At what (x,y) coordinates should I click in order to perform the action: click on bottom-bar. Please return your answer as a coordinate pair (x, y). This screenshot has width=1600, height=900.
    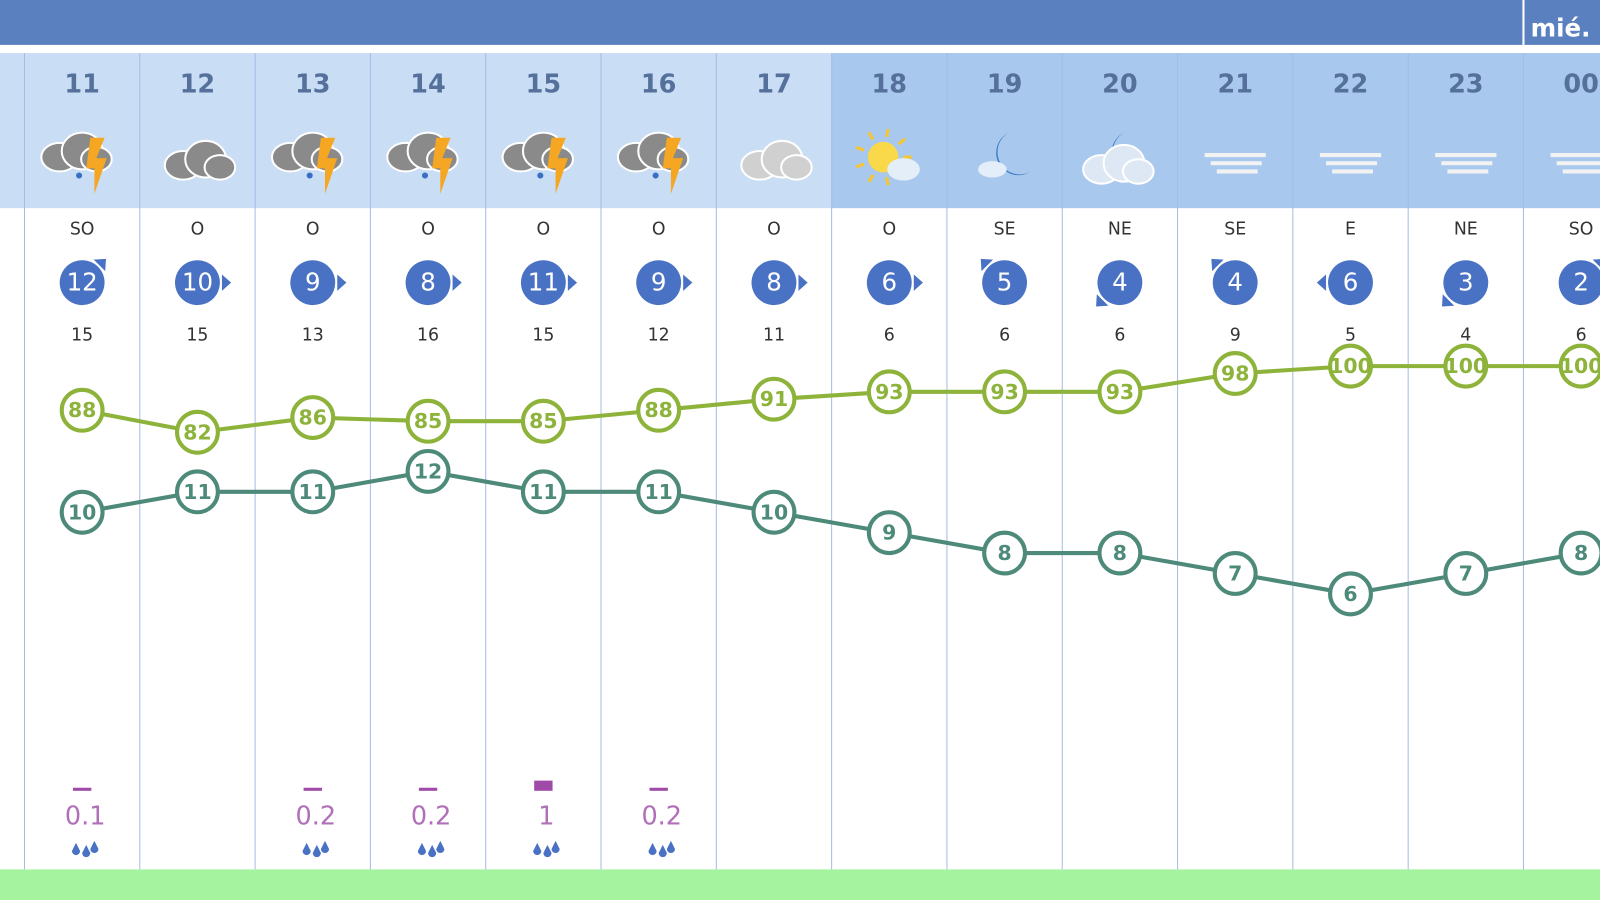
    Looking at the image, I should click on (800, 884).